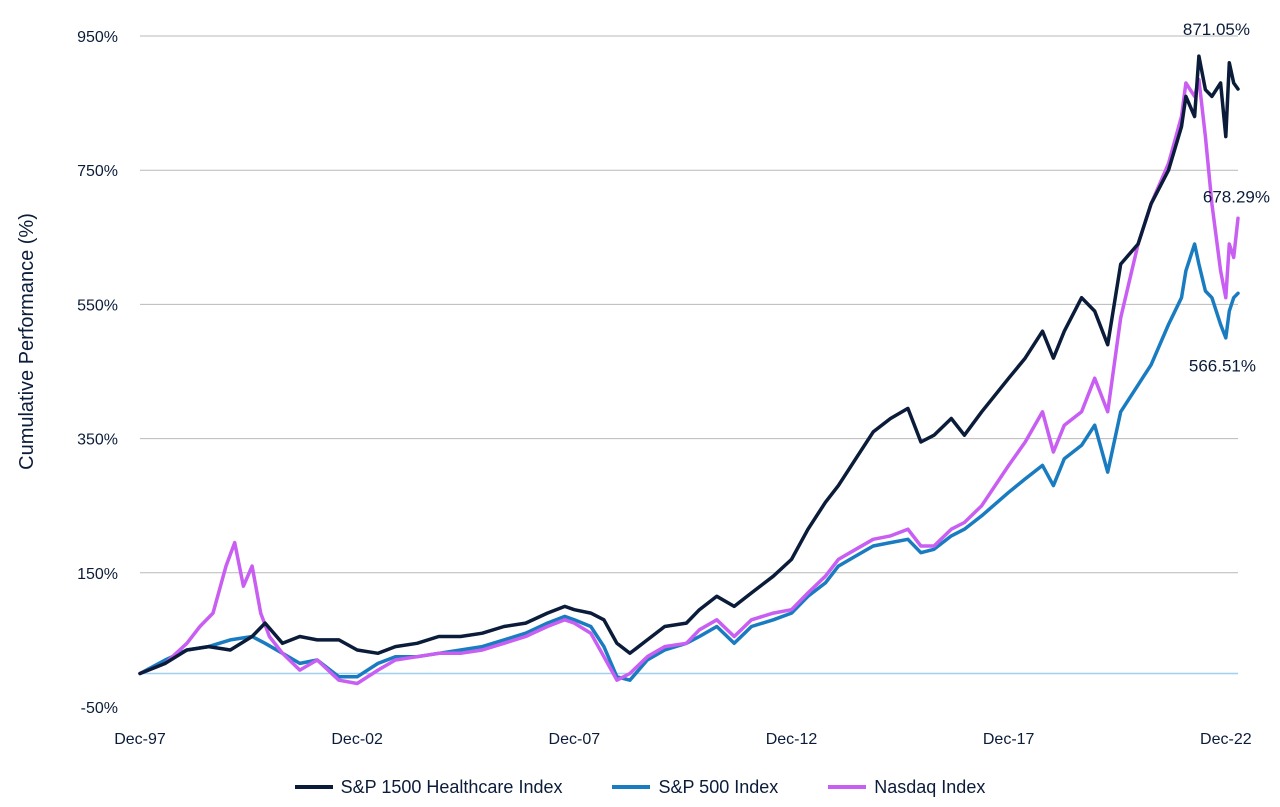 This screenshot has width=1280, height=807. Describe the element at coordinates (718, 786) in the screenshot. I see `legend-label-sp500: S&P 500 Index` at that location.